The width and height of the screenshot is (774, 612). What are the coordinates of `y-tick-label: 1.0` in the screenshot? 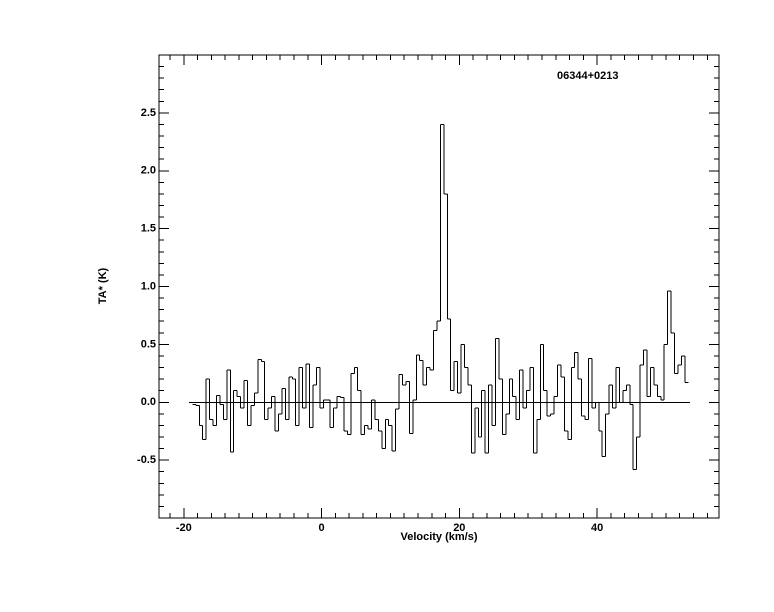 It's located at (148, 286).